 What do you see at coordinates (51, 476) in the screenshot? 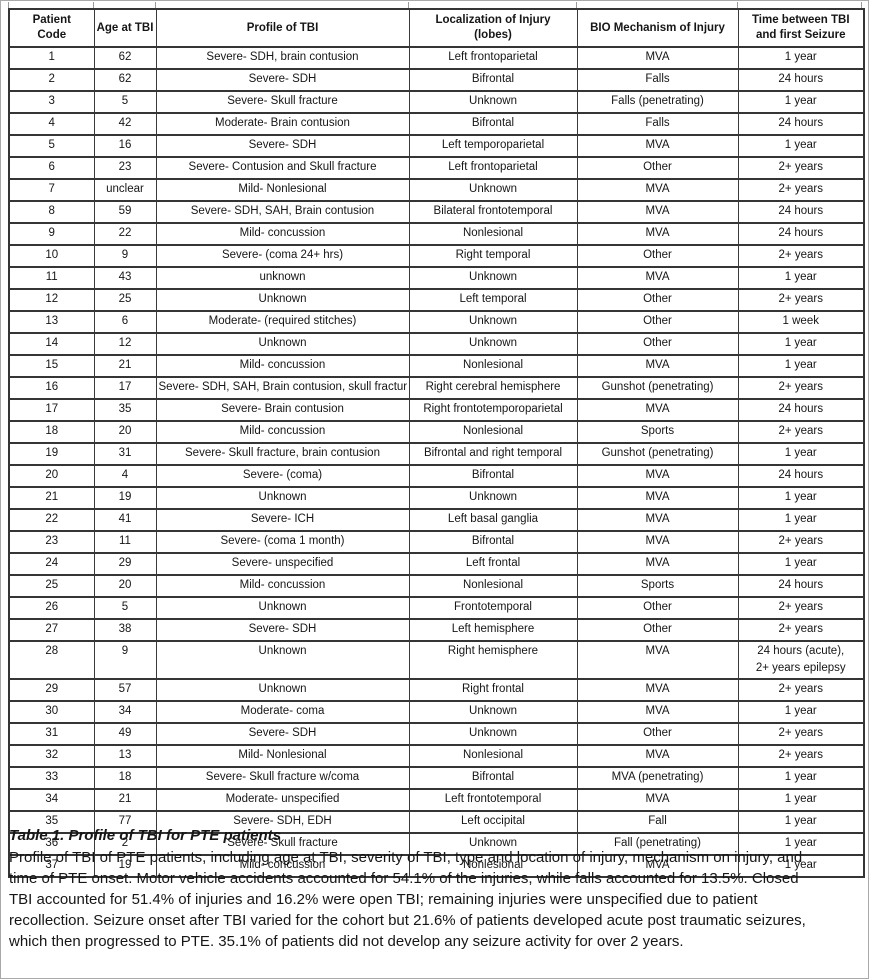
I see `patient-code-cell: 20` at bounding box center [51, 476].